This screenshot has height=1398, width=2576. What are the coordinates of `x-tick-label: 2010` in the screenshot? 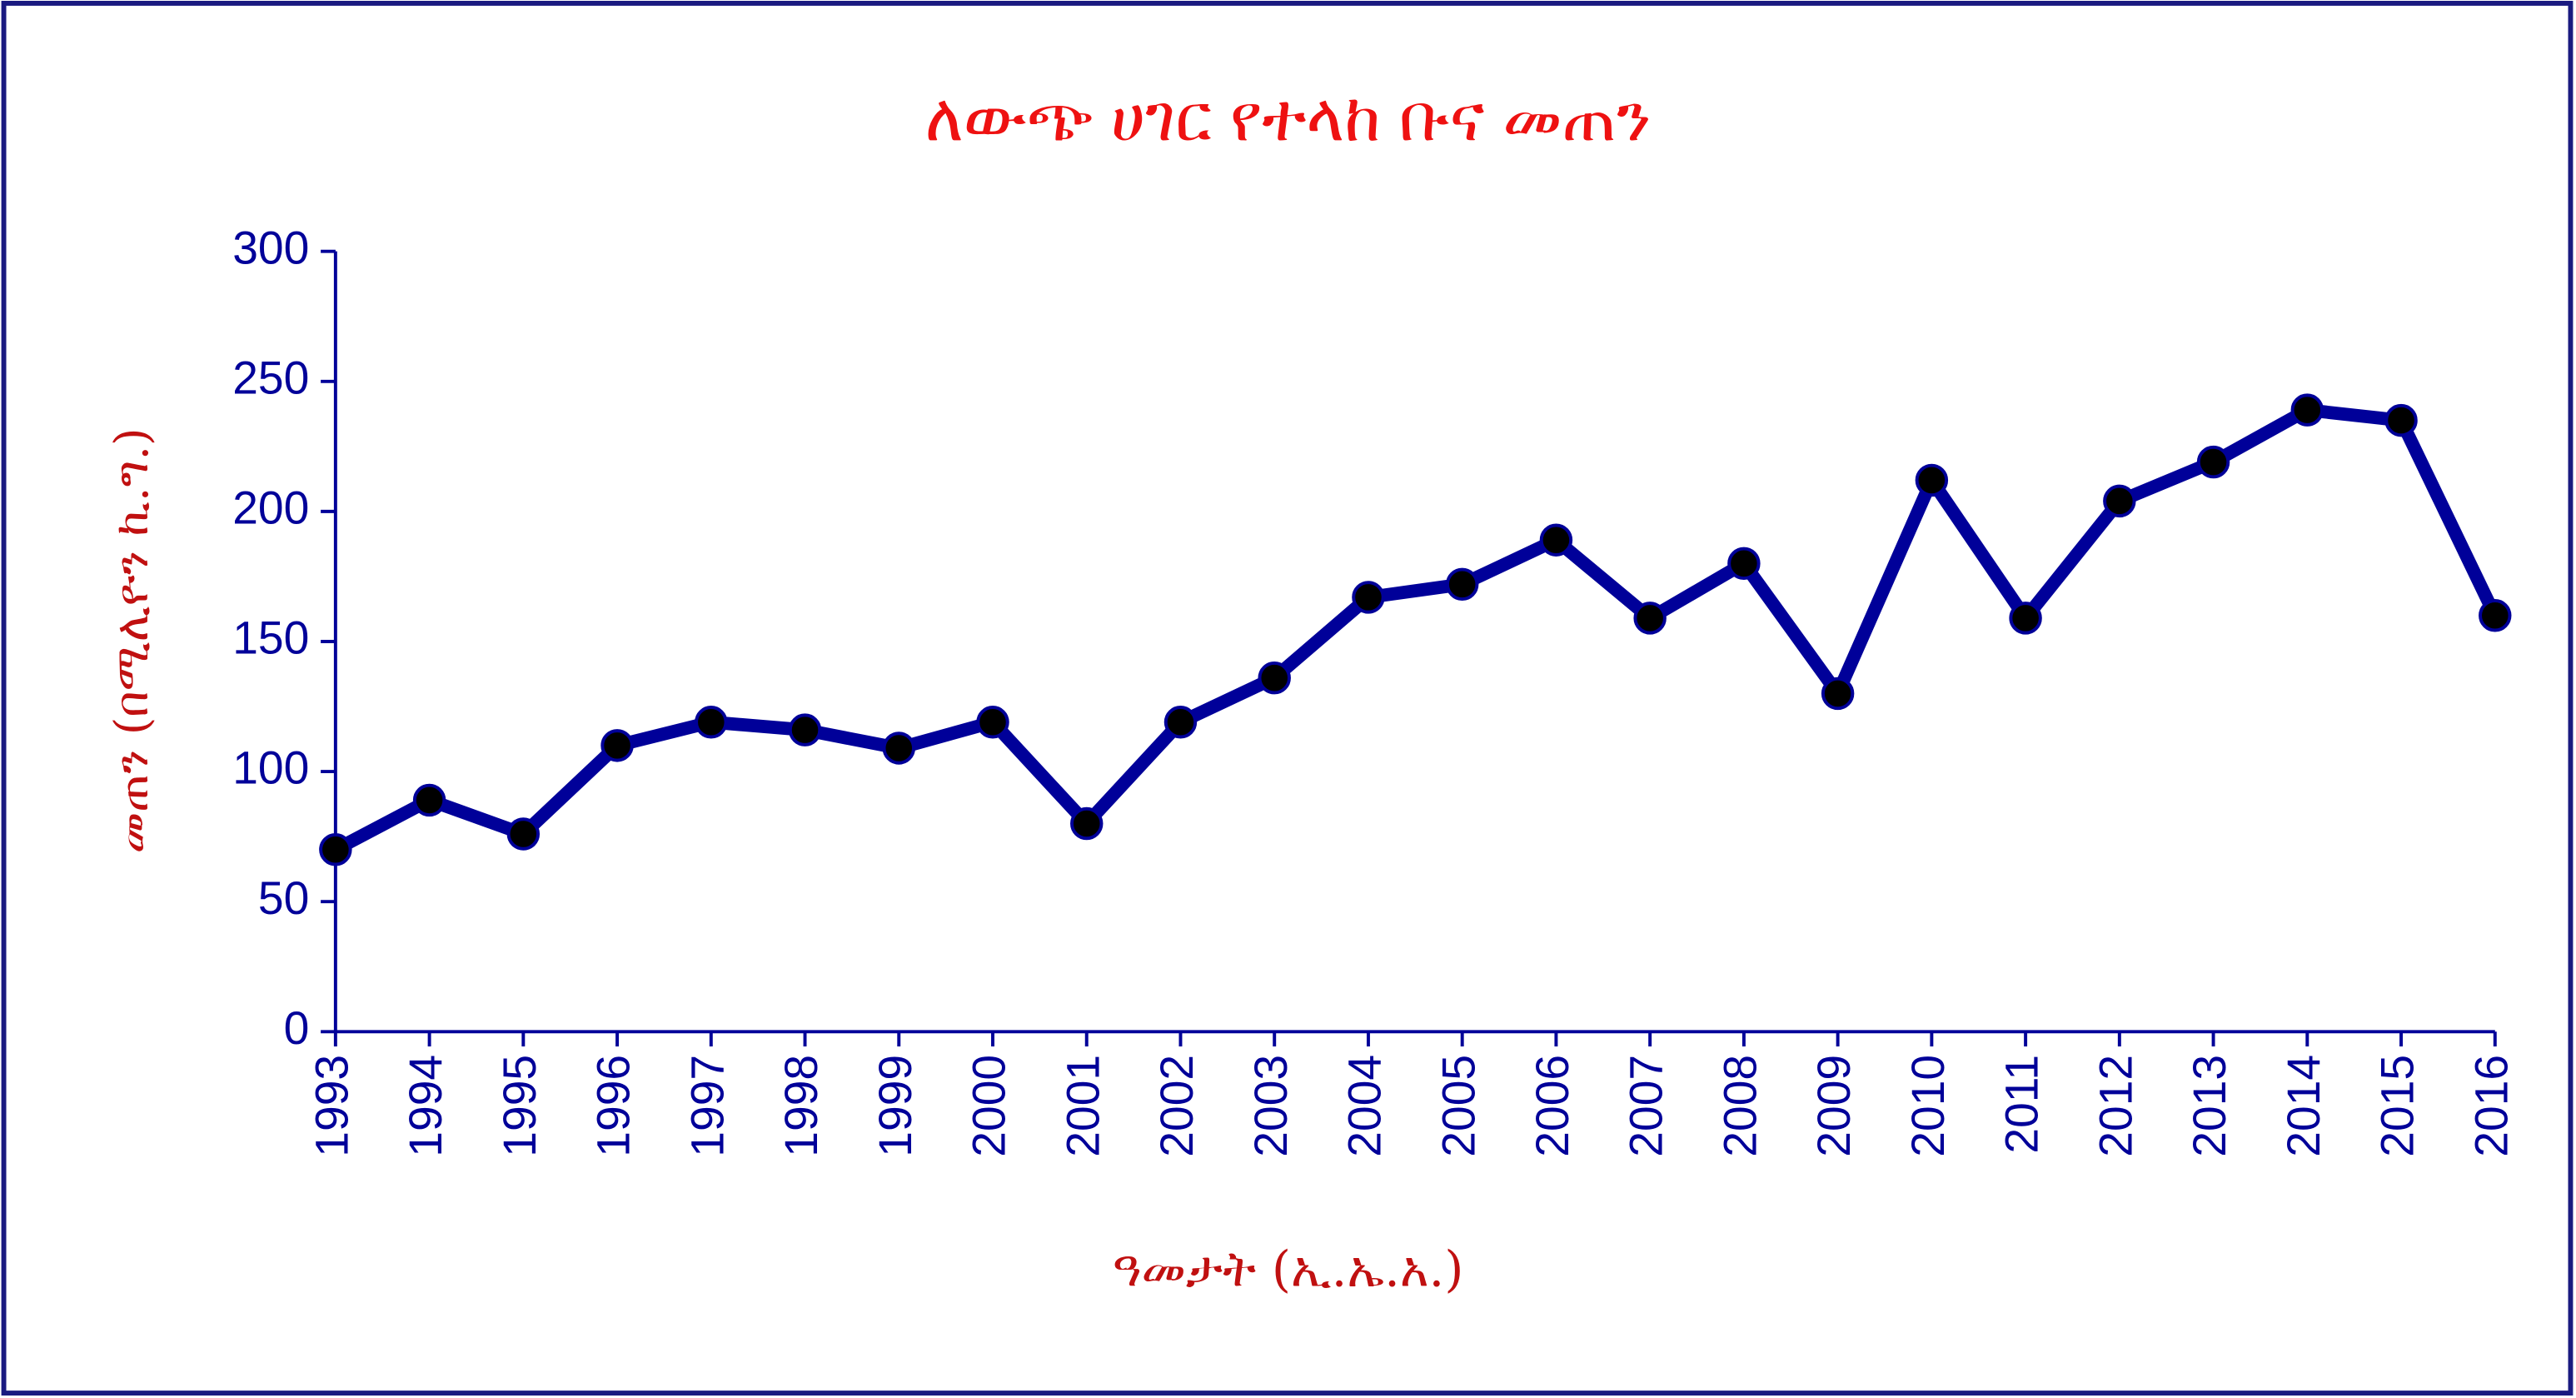 It's located at (1928, 1106).